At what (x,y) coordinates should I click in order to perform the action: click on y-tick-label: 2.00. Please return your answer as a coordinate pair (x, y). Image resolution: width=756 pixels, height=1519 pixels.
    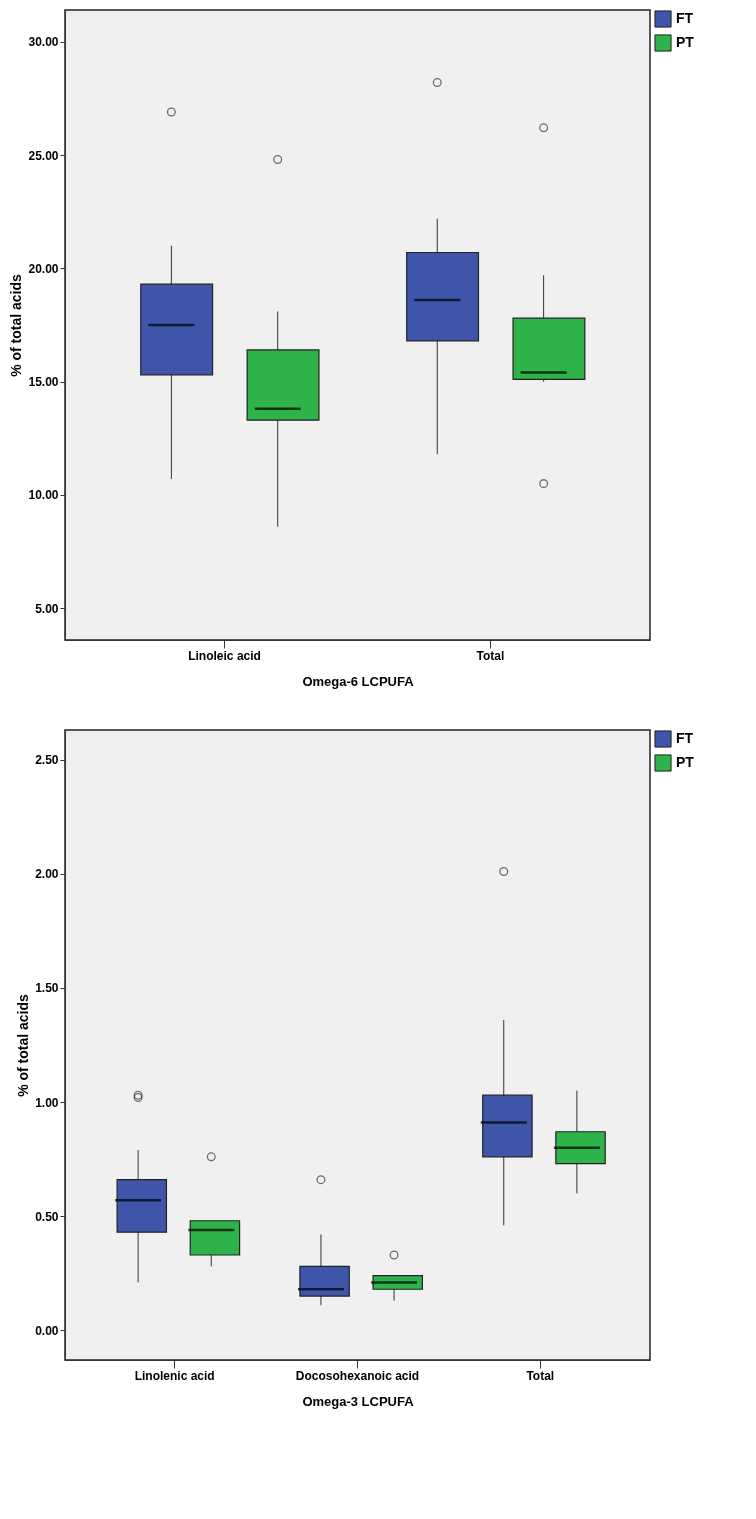
    Looking at the image, I should click on (47, 874).